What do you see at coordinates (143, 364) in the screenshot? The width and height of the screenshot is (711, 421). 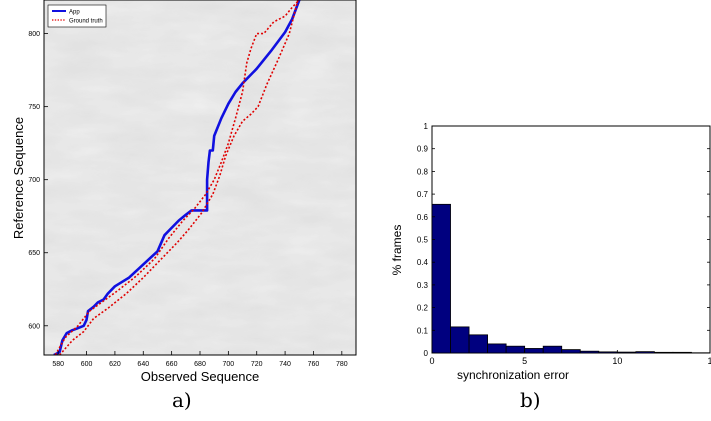 I see `x-tick-label: 640` at bounding box center [143, 364].